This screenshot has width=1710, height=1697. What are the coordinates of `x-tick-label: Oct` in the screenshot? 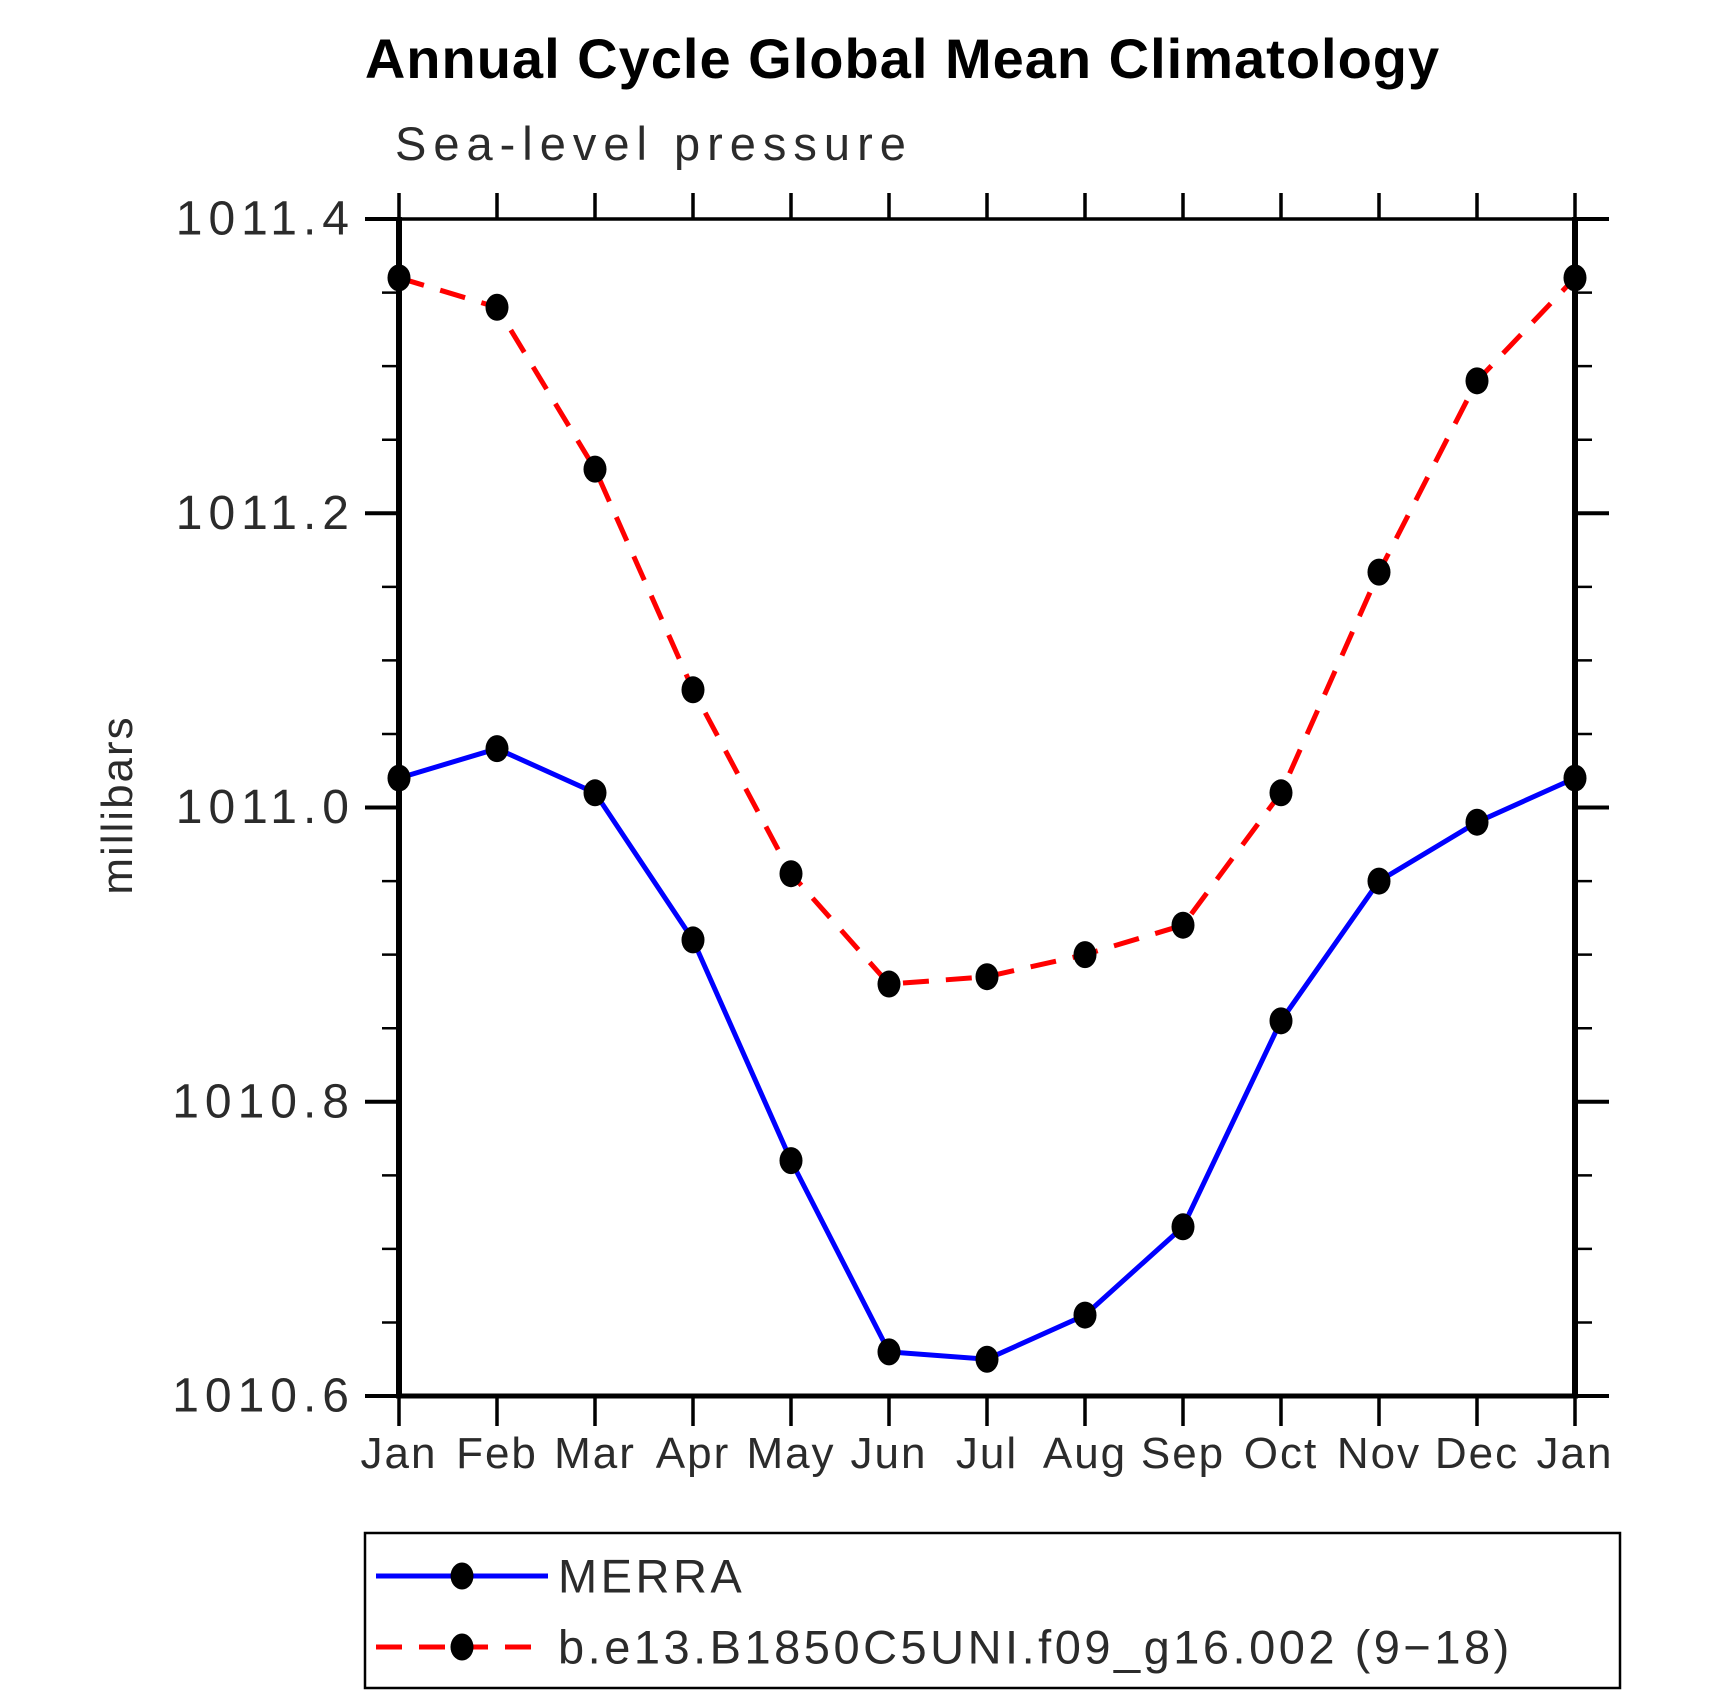 It's located at (1281, 1453).